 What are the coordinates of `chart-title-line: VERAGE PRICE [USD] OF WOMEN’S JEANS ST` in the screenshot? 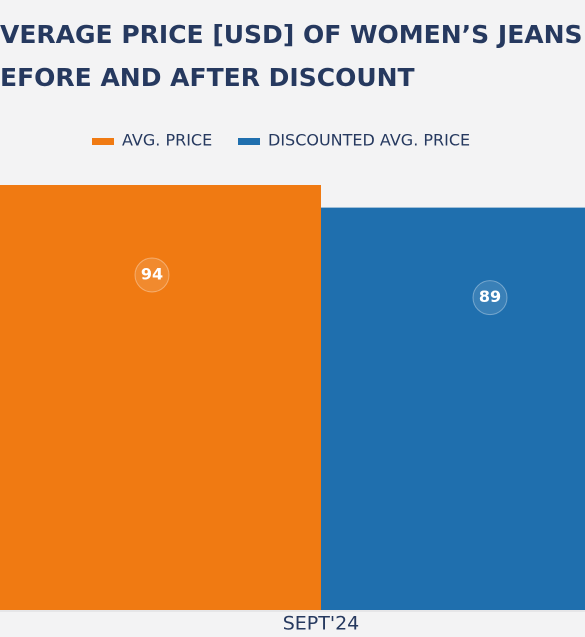 It's located at (292, 34).